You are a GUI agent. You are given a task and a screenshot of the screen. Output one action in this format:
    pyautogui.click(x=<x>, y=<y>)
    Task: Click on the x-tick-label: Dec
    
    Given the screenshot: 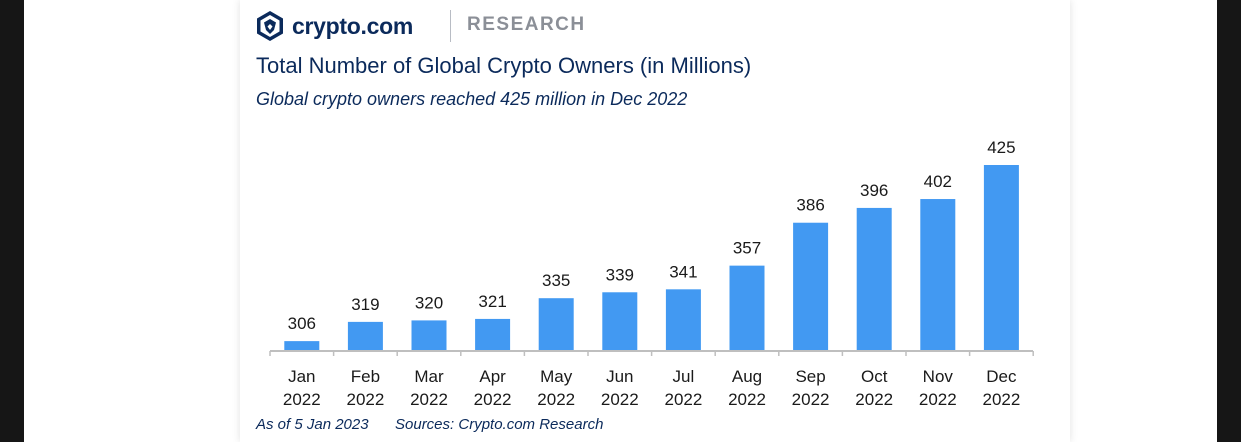 What is the action you would take?
    pyautogui.click(x=1001, y=376)
    